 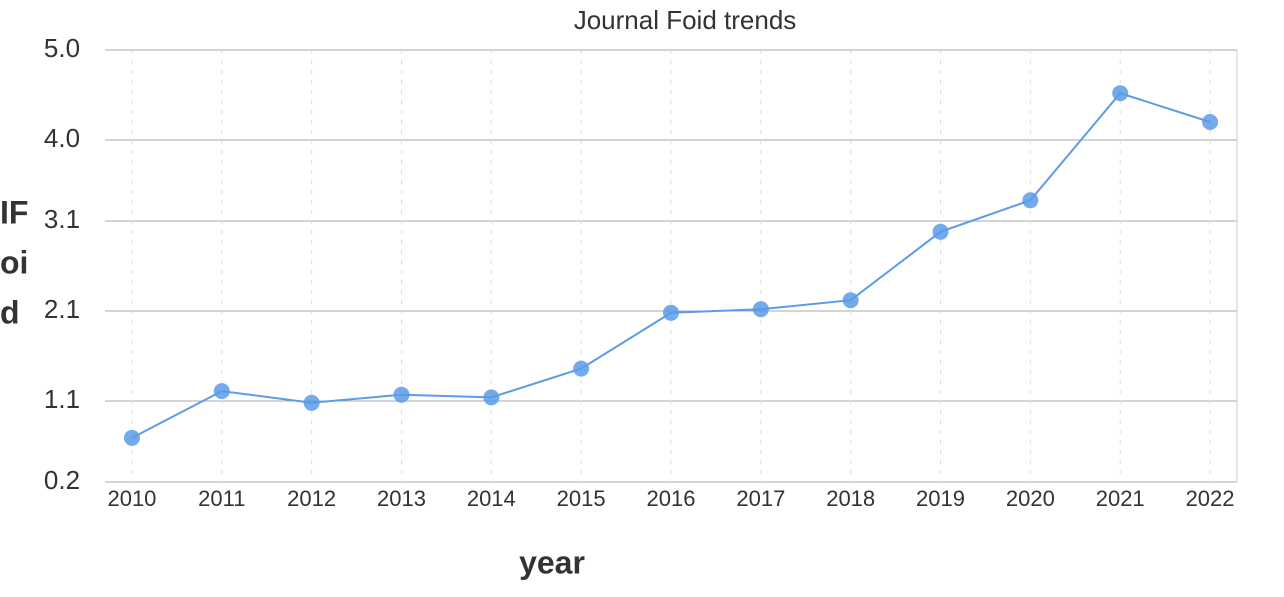 I want to click on x-tick-label: 2014, so click(x=491, y=498).